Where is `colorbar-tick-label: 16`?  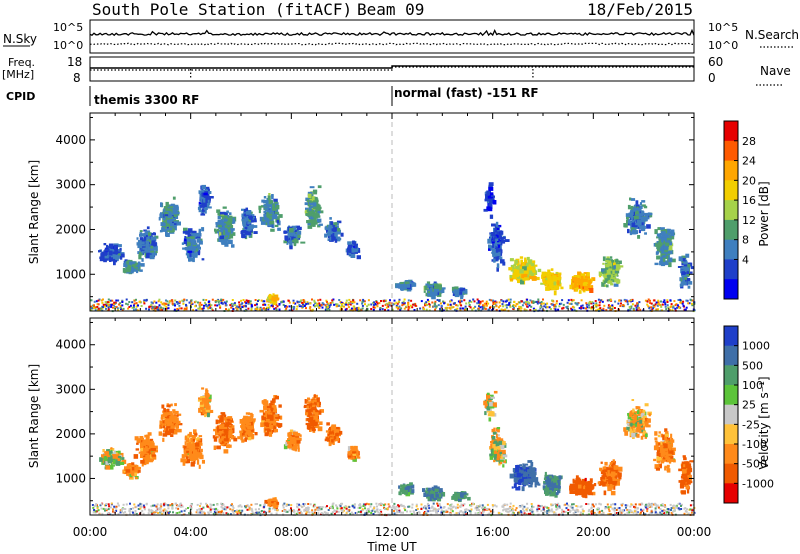 colorbar-tick-label: 16 is located at coordinates (749, 200).